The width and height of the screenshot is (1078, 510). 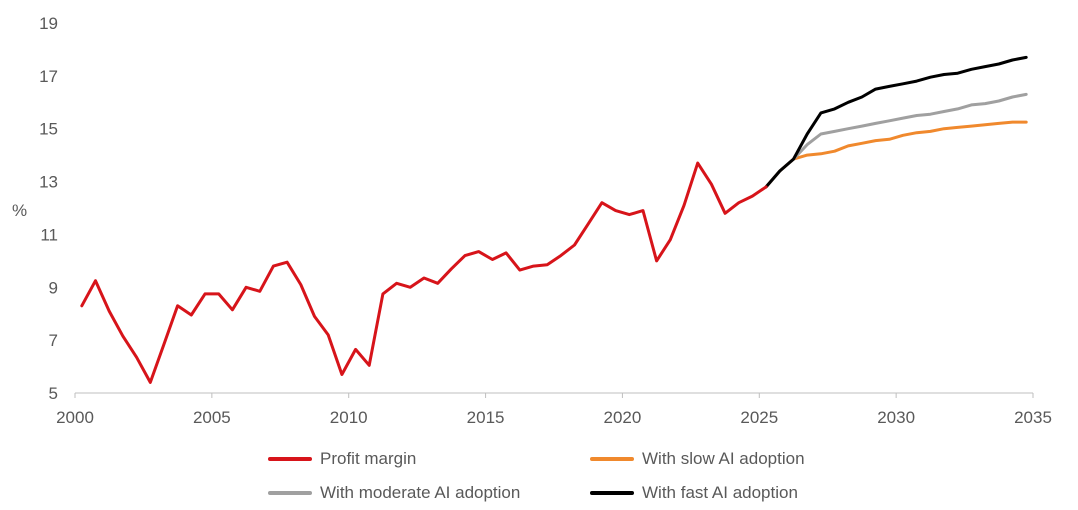 I want to click on y-tick-label-5: 5, so click(x=53, y=393).